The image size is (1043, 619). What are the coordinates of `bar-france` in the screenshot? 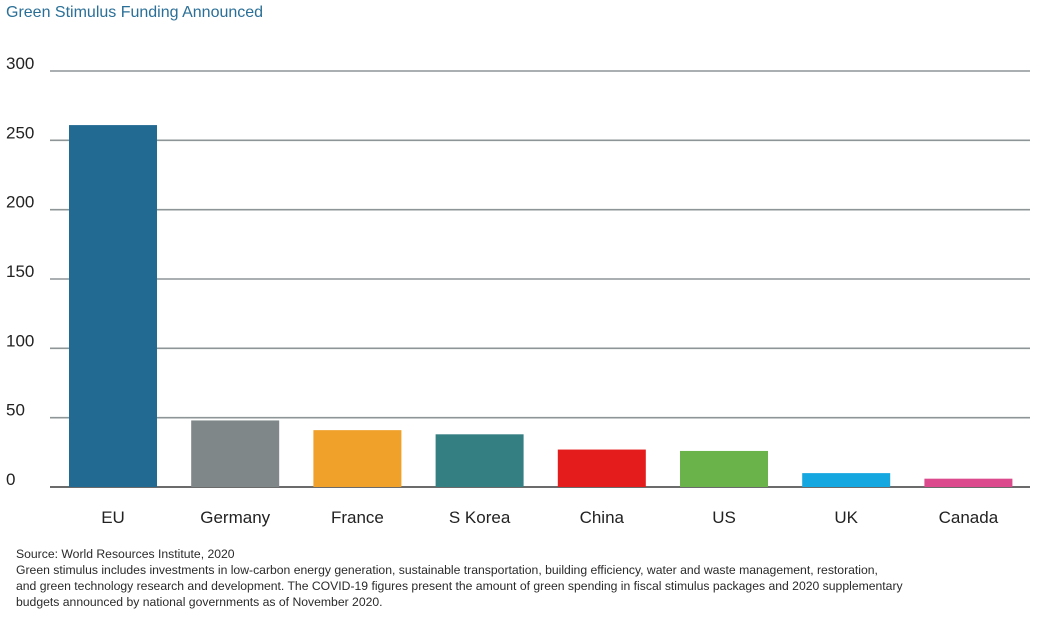 It's located at (357, 458).